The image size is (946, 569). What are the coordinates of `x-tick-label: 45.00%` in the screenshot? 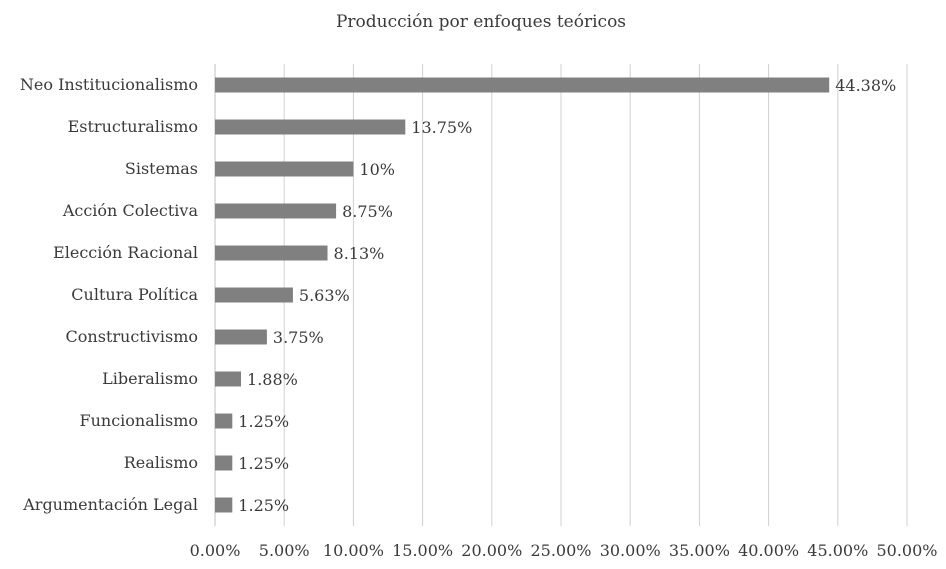 It's located at (837, 550).